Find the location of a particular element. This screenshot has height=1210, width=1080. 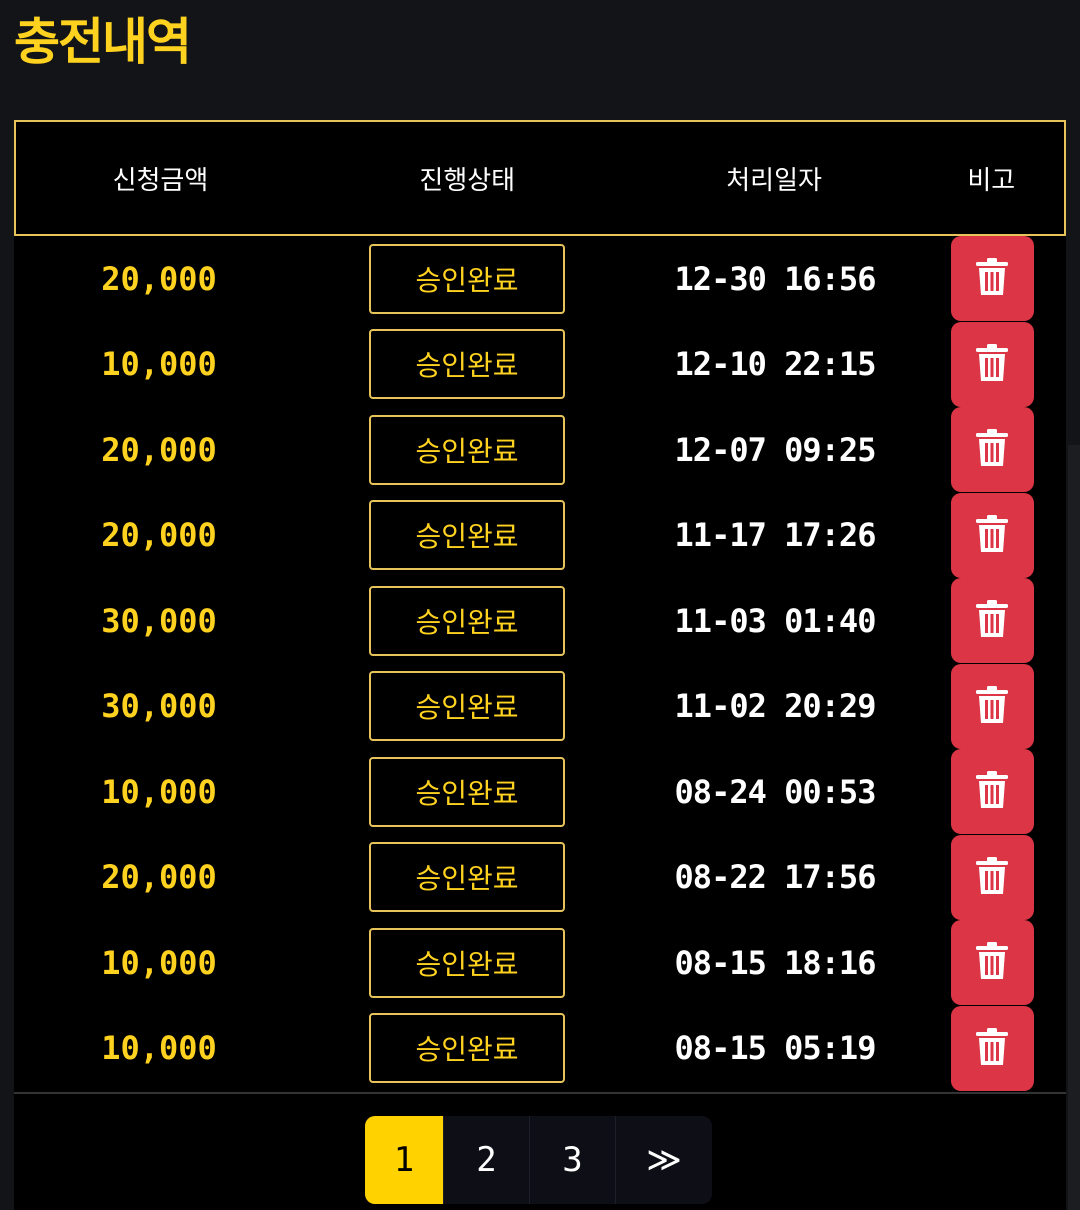

table-row: 10,000 승인완료 08-15 18:16 is located at coordinates (540, 963).